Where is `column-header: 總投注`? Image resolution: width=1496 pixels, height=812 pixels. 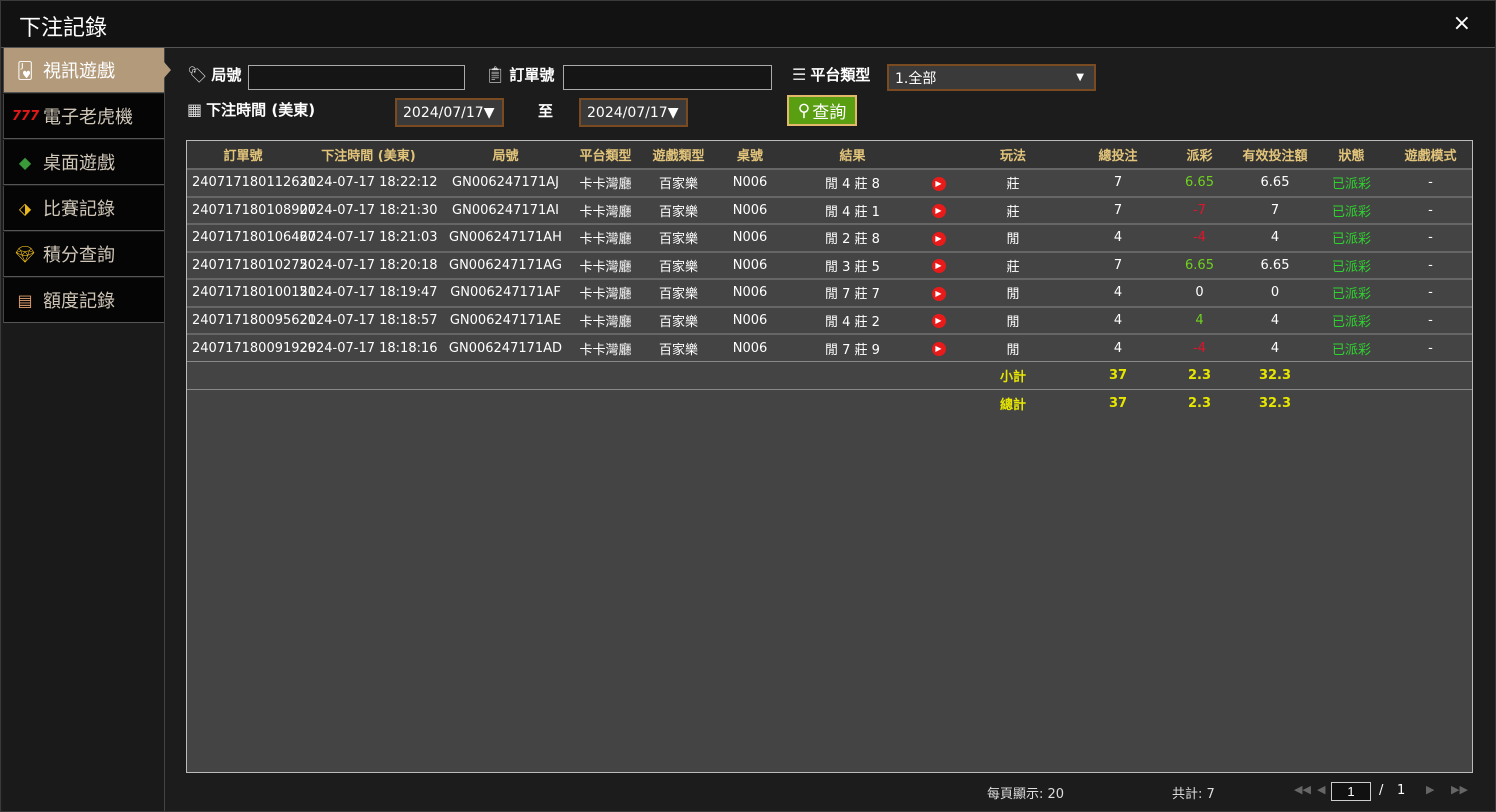
column-header: 總投注 is located at coordinates (1118, 155).